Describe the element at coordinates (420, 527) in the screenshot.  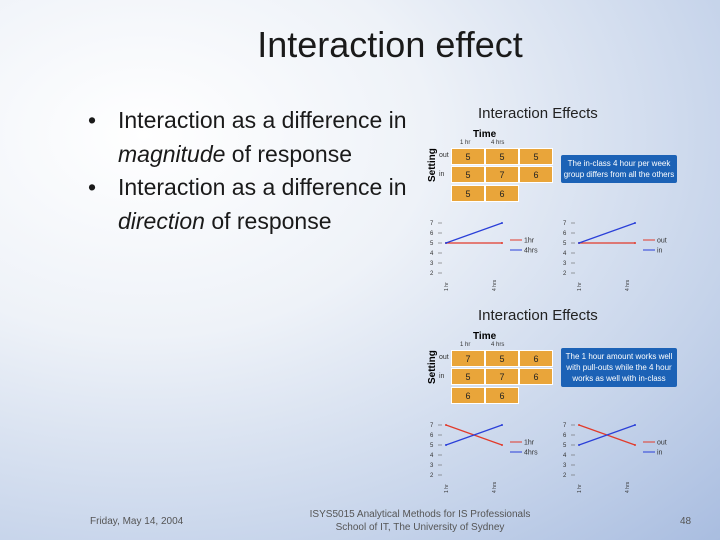
I see `footer-course-line: School of IT, The University of Sydney` at that location.